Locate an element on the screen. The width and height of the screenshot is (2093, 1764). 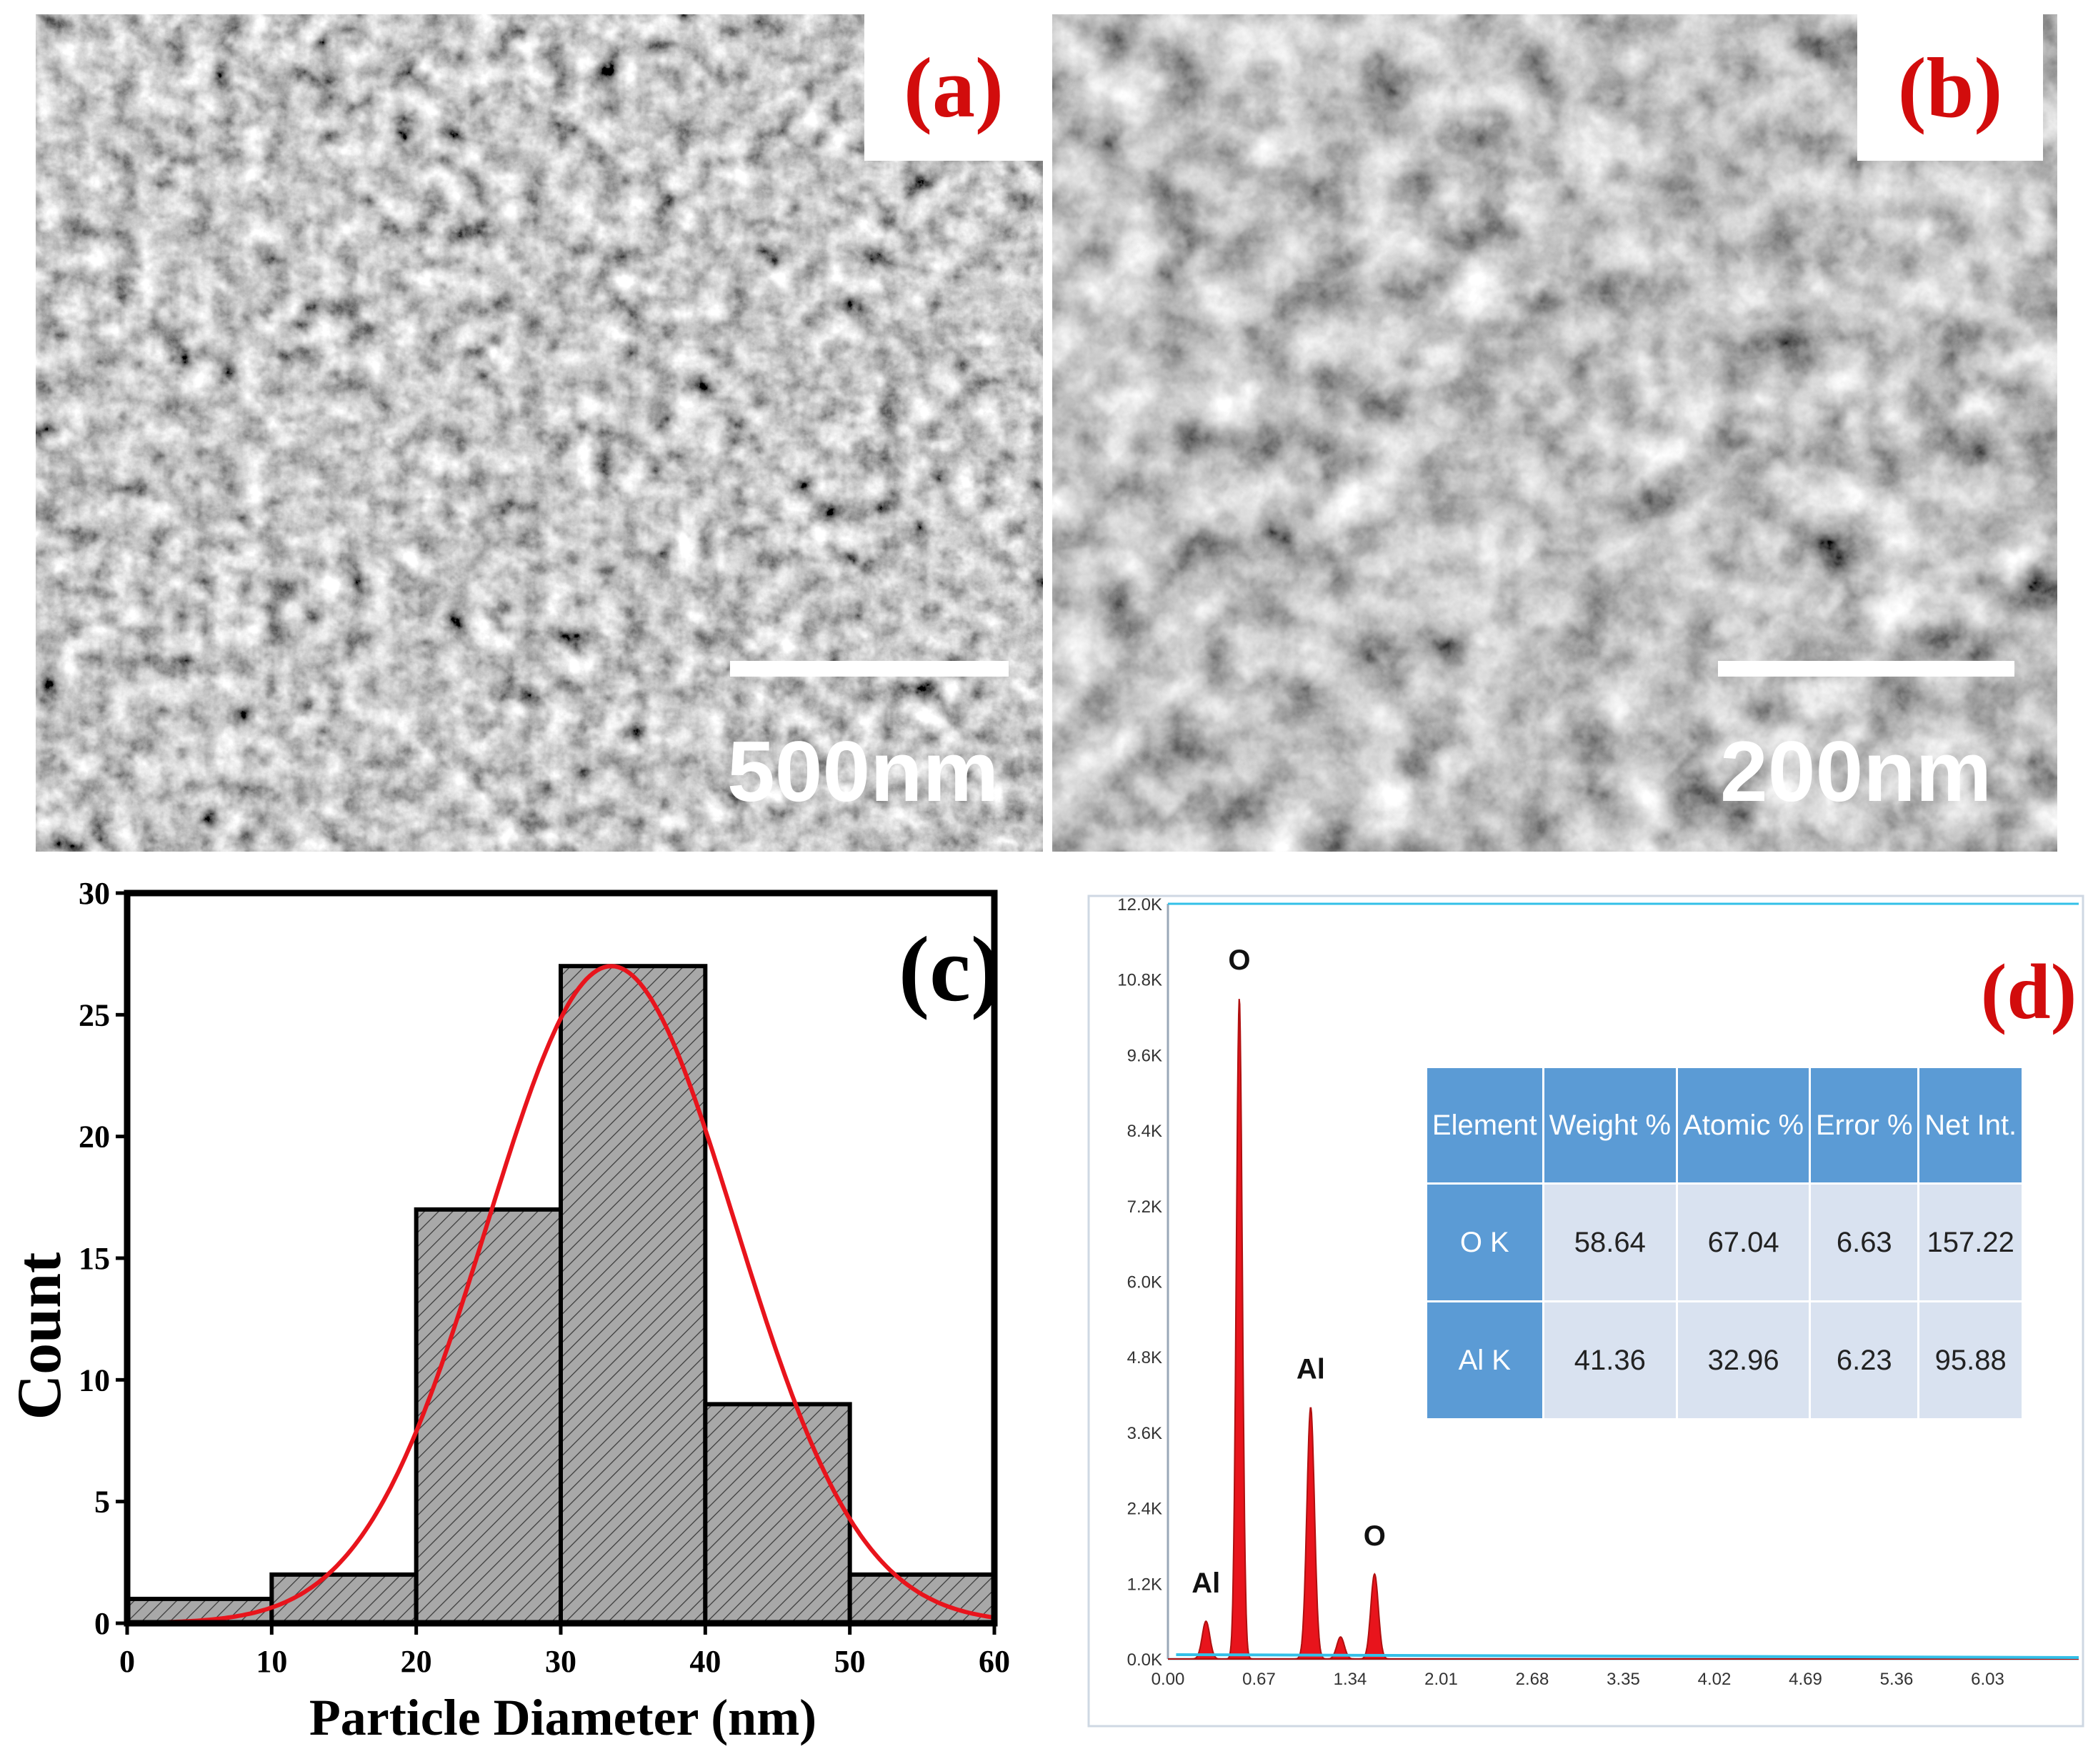
eds-x-tick-label: 2.68 is located at coordinates (1532, 1679).